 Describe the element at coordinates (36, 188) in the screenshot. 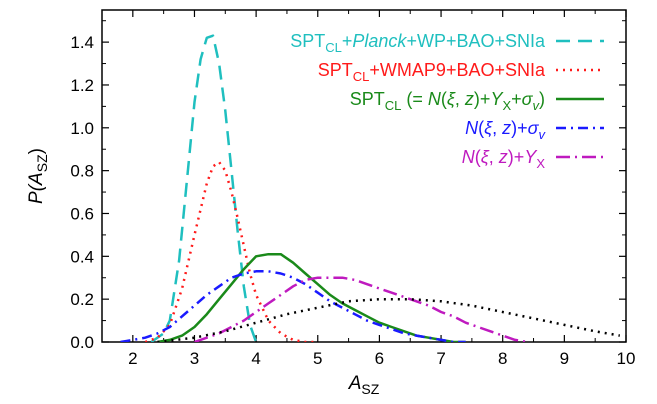

I see `y-axis-label-main: P(A` at that location.